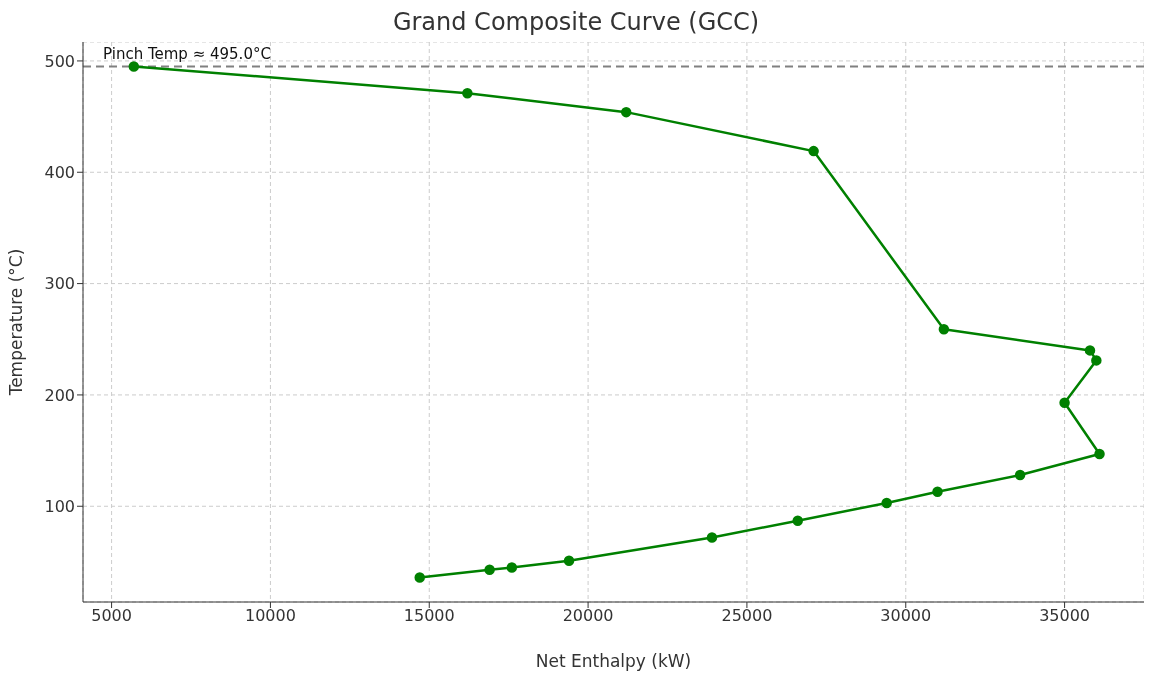 This screenshot has height=685, width=1152. Describe the element at coordinates (613, 661) in the screenshot. I see `x-axis-title: Net Enthalpy (kW)` at that location.